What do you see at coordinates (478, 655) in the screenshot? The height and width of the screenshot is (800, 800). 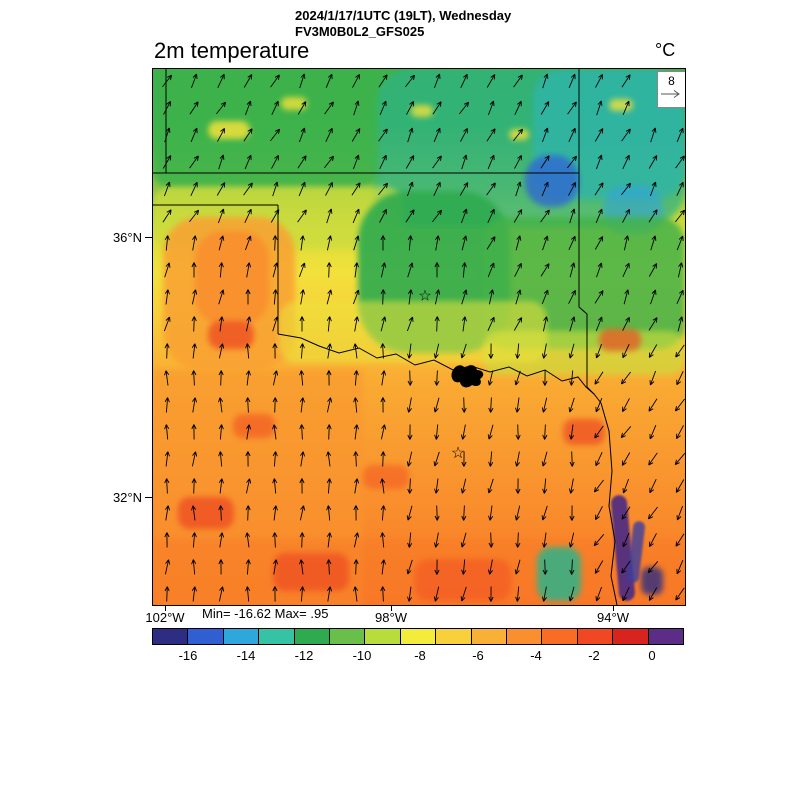 I see `colorbar-tick-label: -6` at bounding box center [478, 655].